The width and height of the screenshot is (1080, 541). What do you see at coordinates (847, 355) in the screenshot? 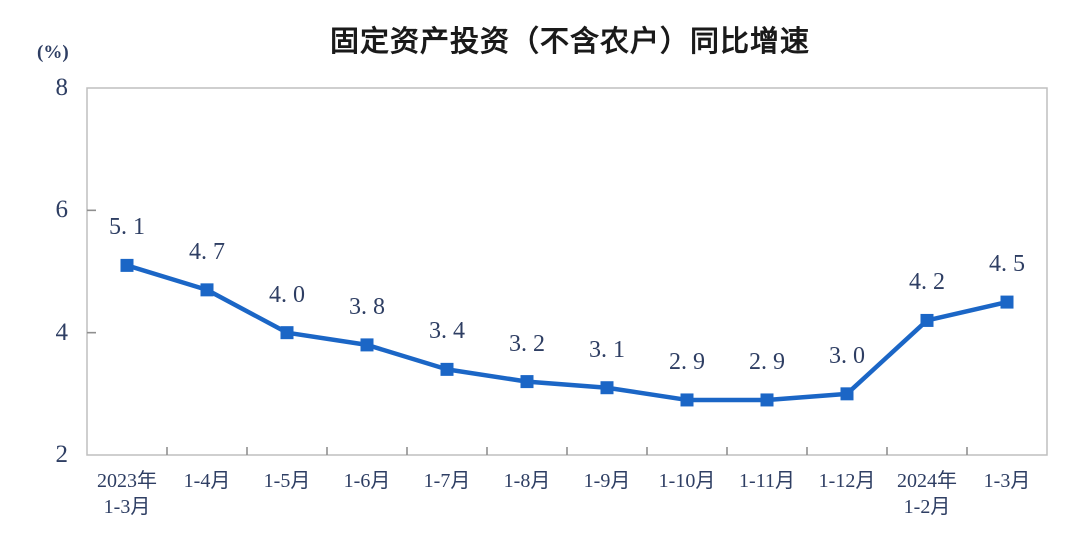
I see `data-point-label: 3. 0` at bounding box center [847, 355].